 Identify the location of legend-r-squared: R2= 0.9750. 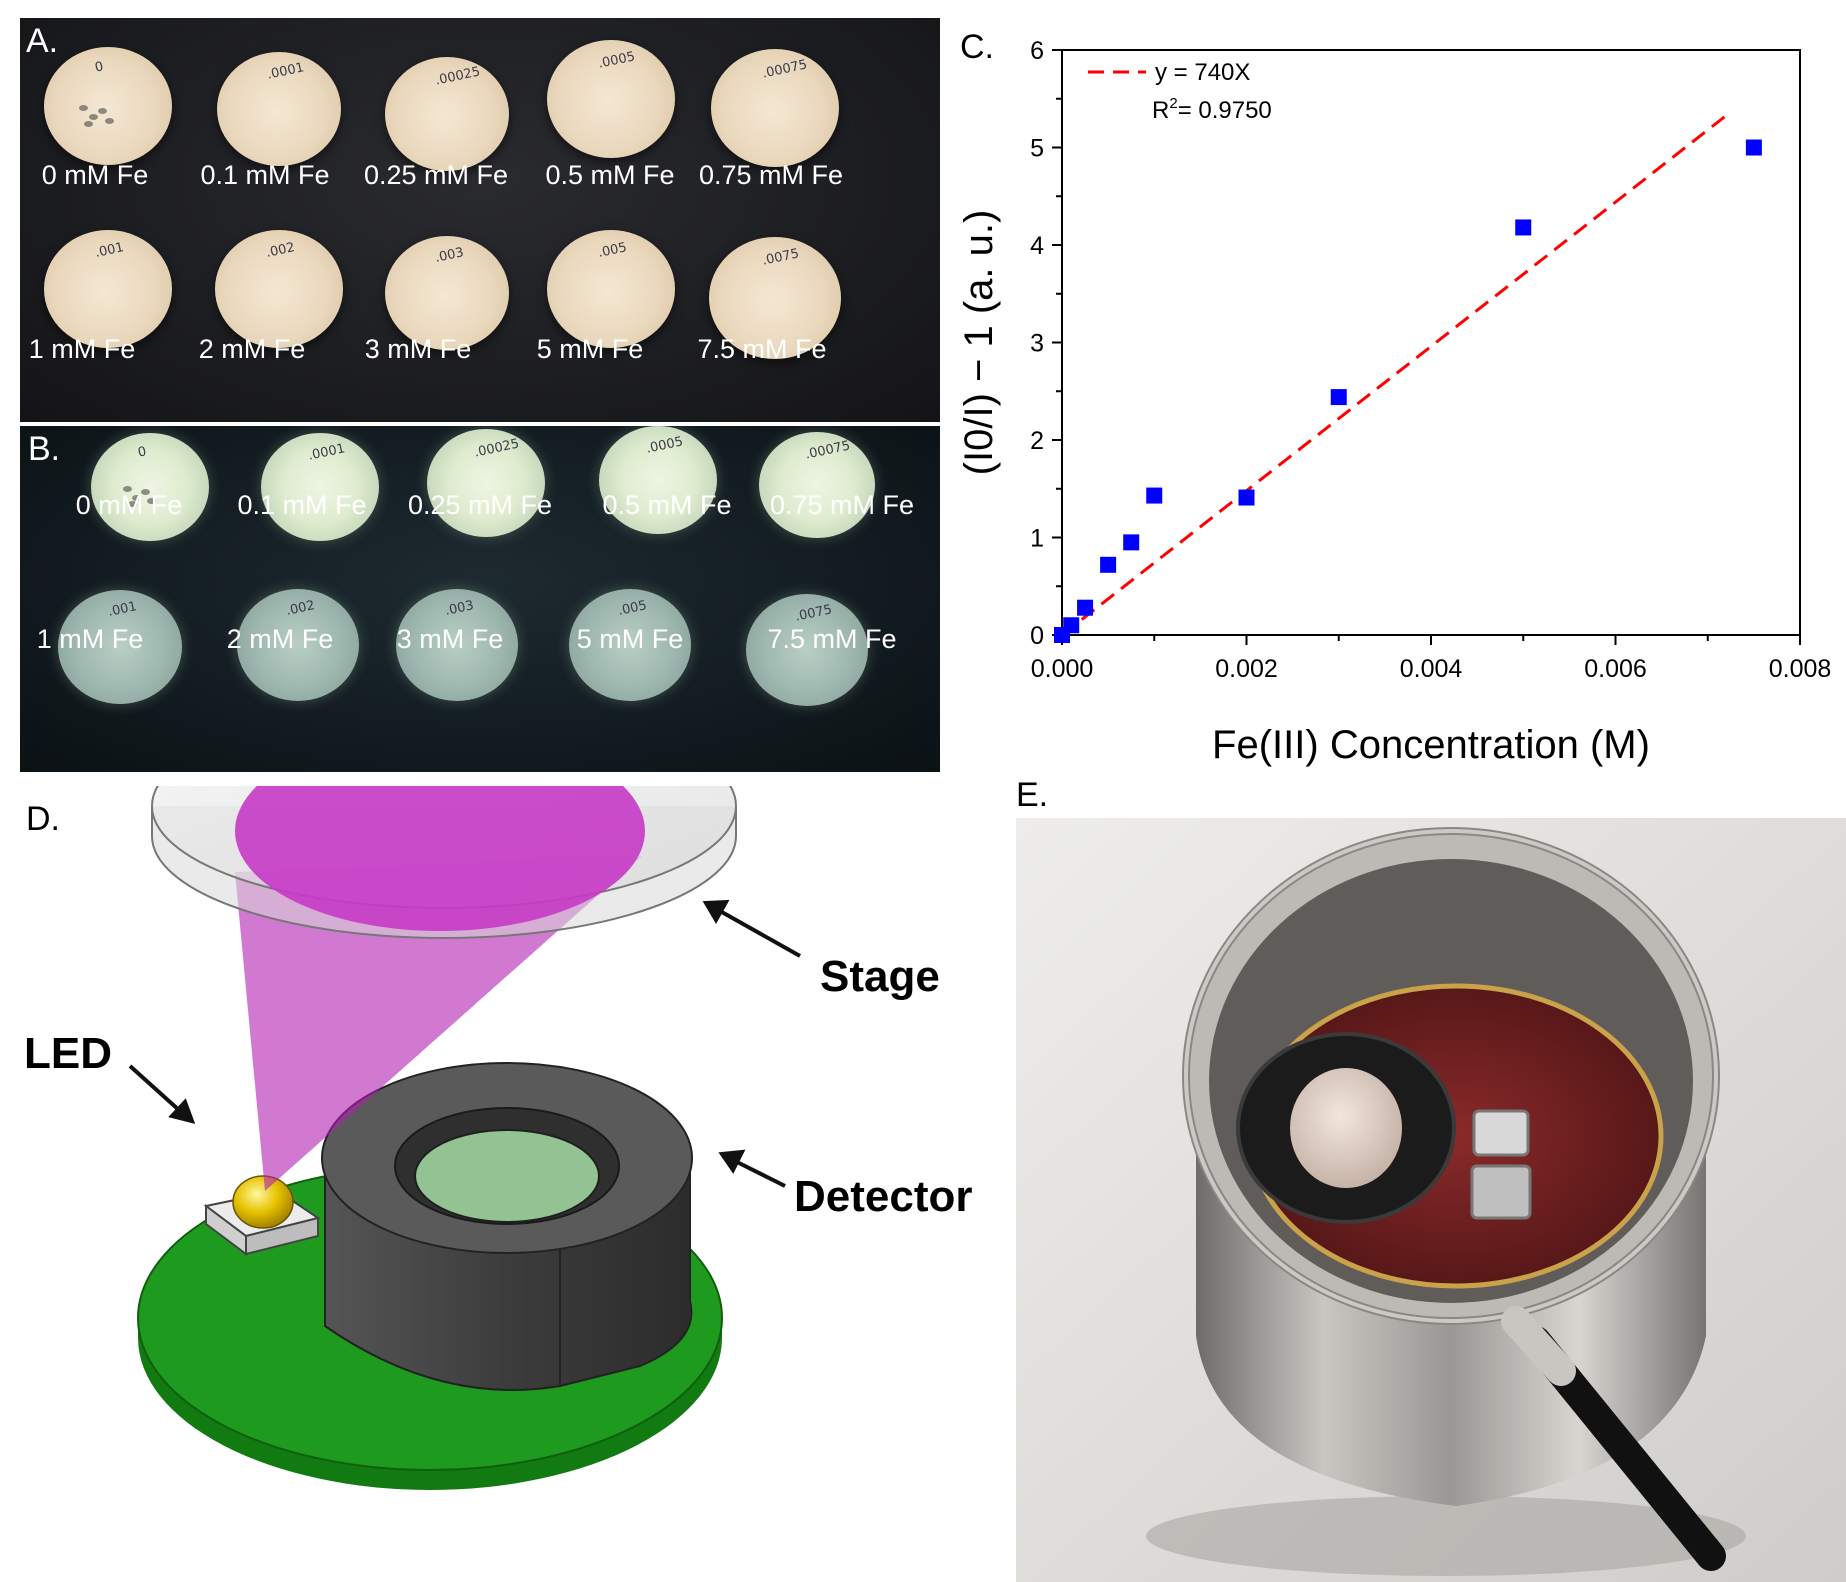
(1212, 109).